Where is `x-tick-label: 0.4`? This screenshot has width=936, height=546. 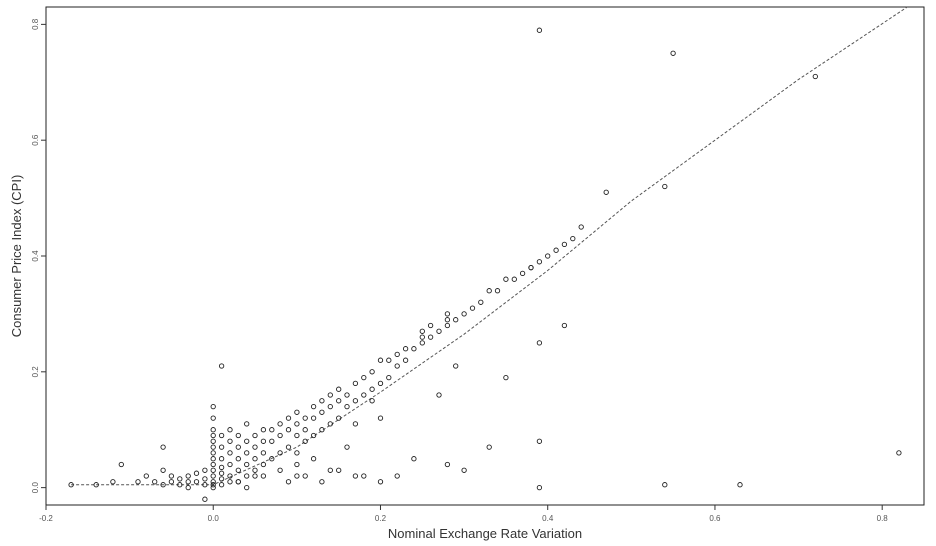
x-tick-label: 0.4 is located at coordinates (548, 518).